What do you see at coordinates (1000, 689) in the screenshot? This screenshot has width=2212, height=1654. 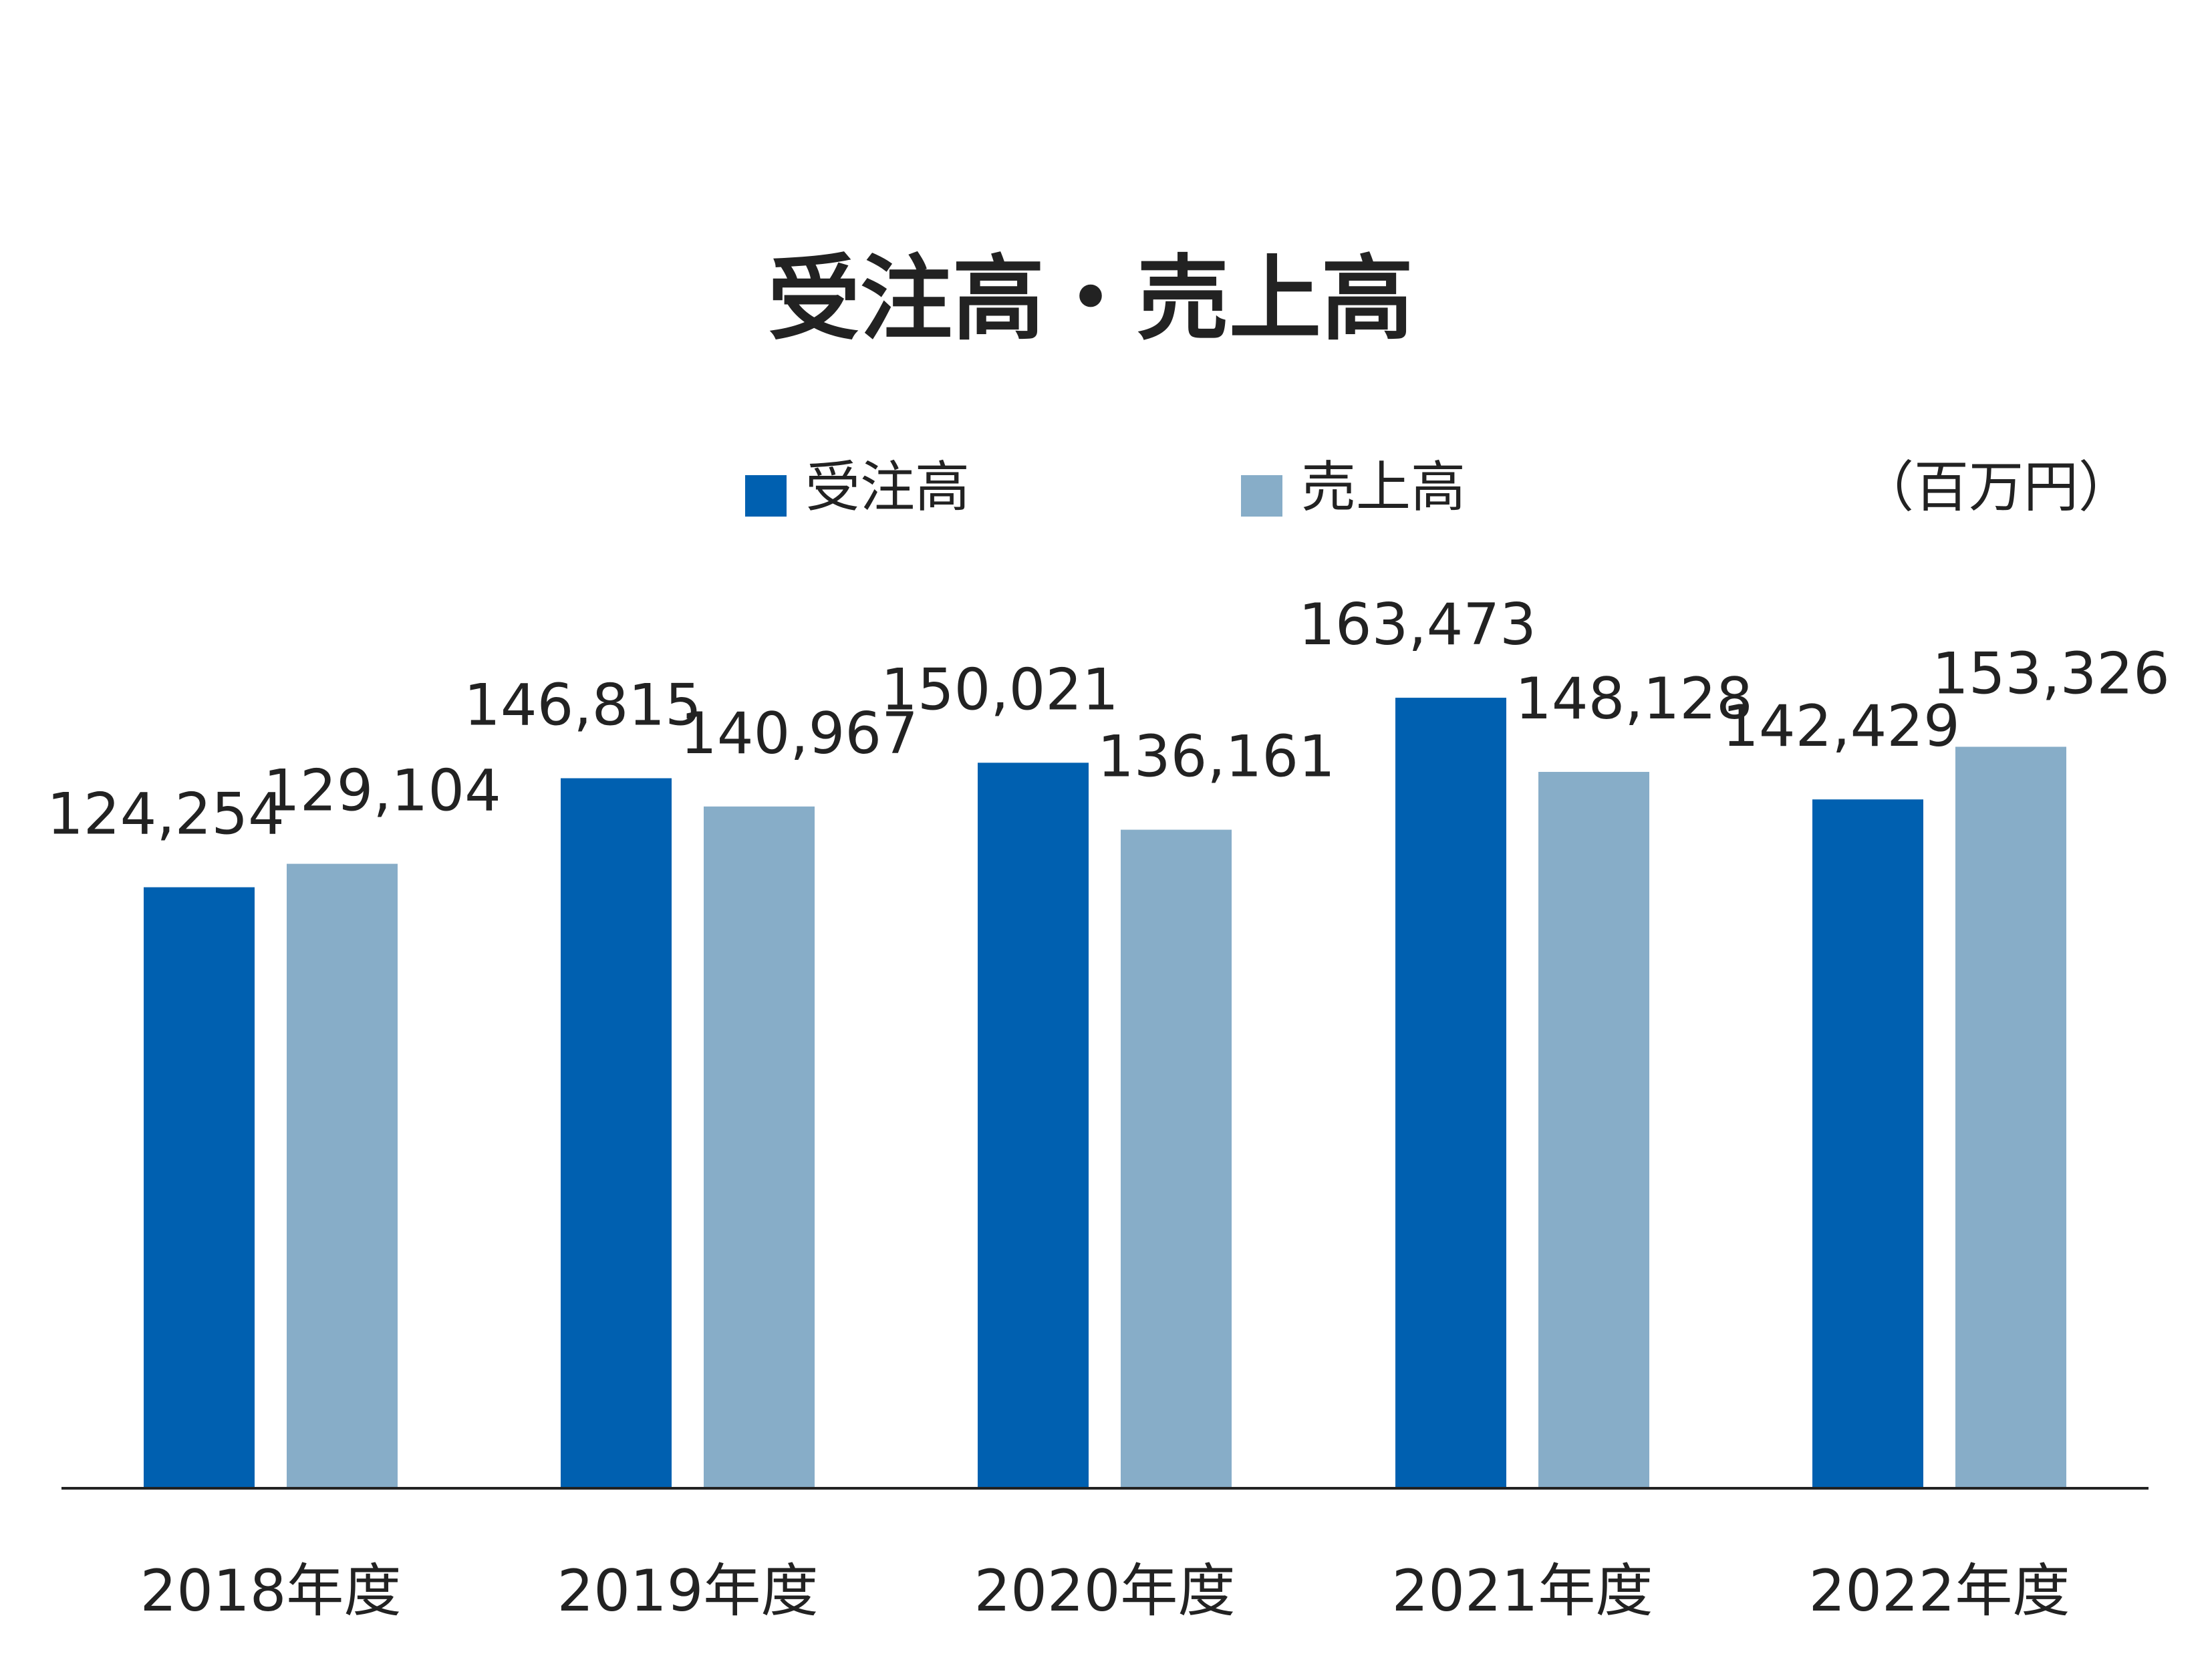 I see `value-label-orders-2020: 150,021` at bounding box center [1000, 689].